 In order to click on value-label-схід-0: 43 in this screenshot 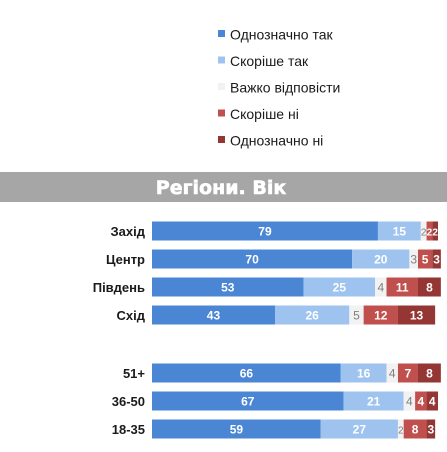, I will do `click(214, 316)`.